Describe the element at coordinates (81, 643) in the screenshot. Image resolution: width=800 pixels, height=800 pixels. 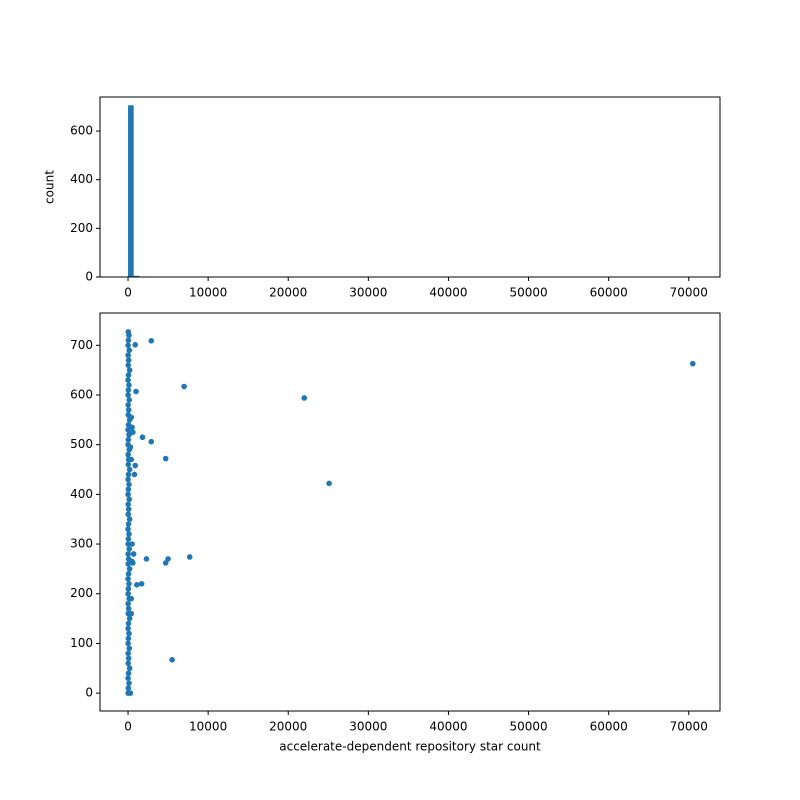
I see `y-tick-label: 100` at that location.